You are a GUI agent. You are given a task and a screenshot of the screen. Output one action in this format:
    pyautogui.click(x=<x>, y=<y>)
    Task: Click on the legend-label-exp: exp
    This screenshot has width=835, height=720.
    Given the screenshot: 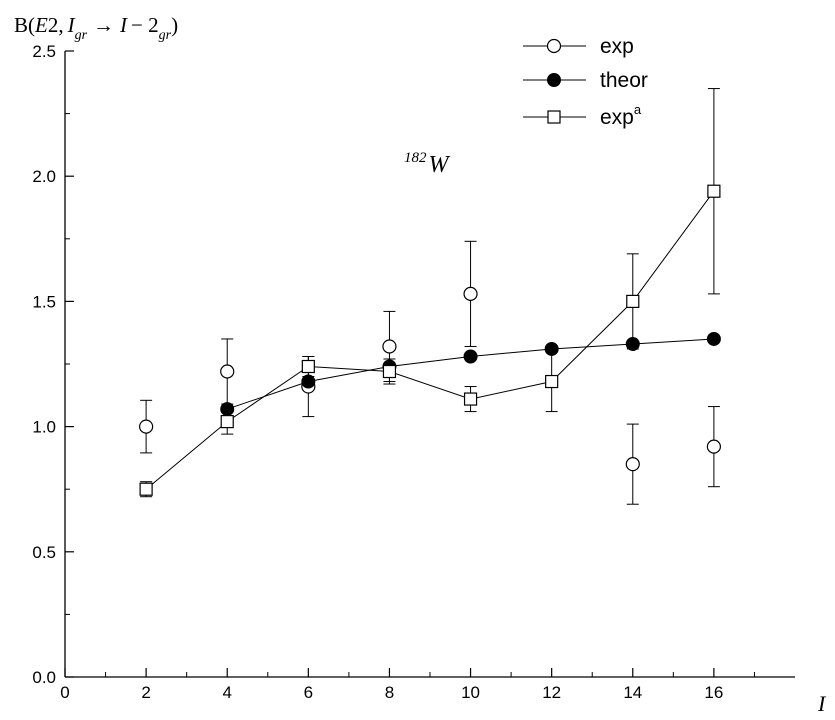 What is the action you would take?
    pyautogui.click(x=617, y=46)
    